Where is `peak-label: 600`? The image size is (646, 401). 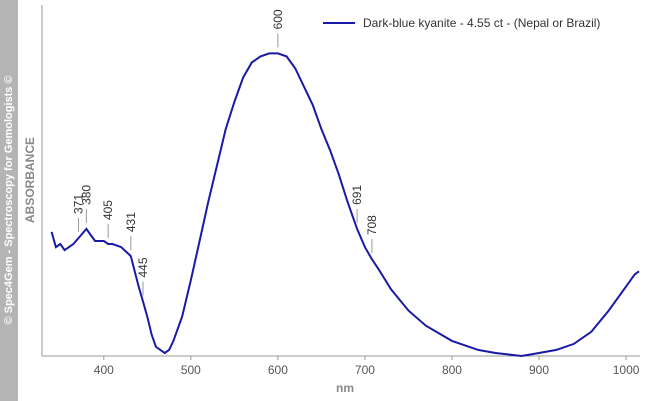
peak-label: 600 is located at coordinates (278, 19).